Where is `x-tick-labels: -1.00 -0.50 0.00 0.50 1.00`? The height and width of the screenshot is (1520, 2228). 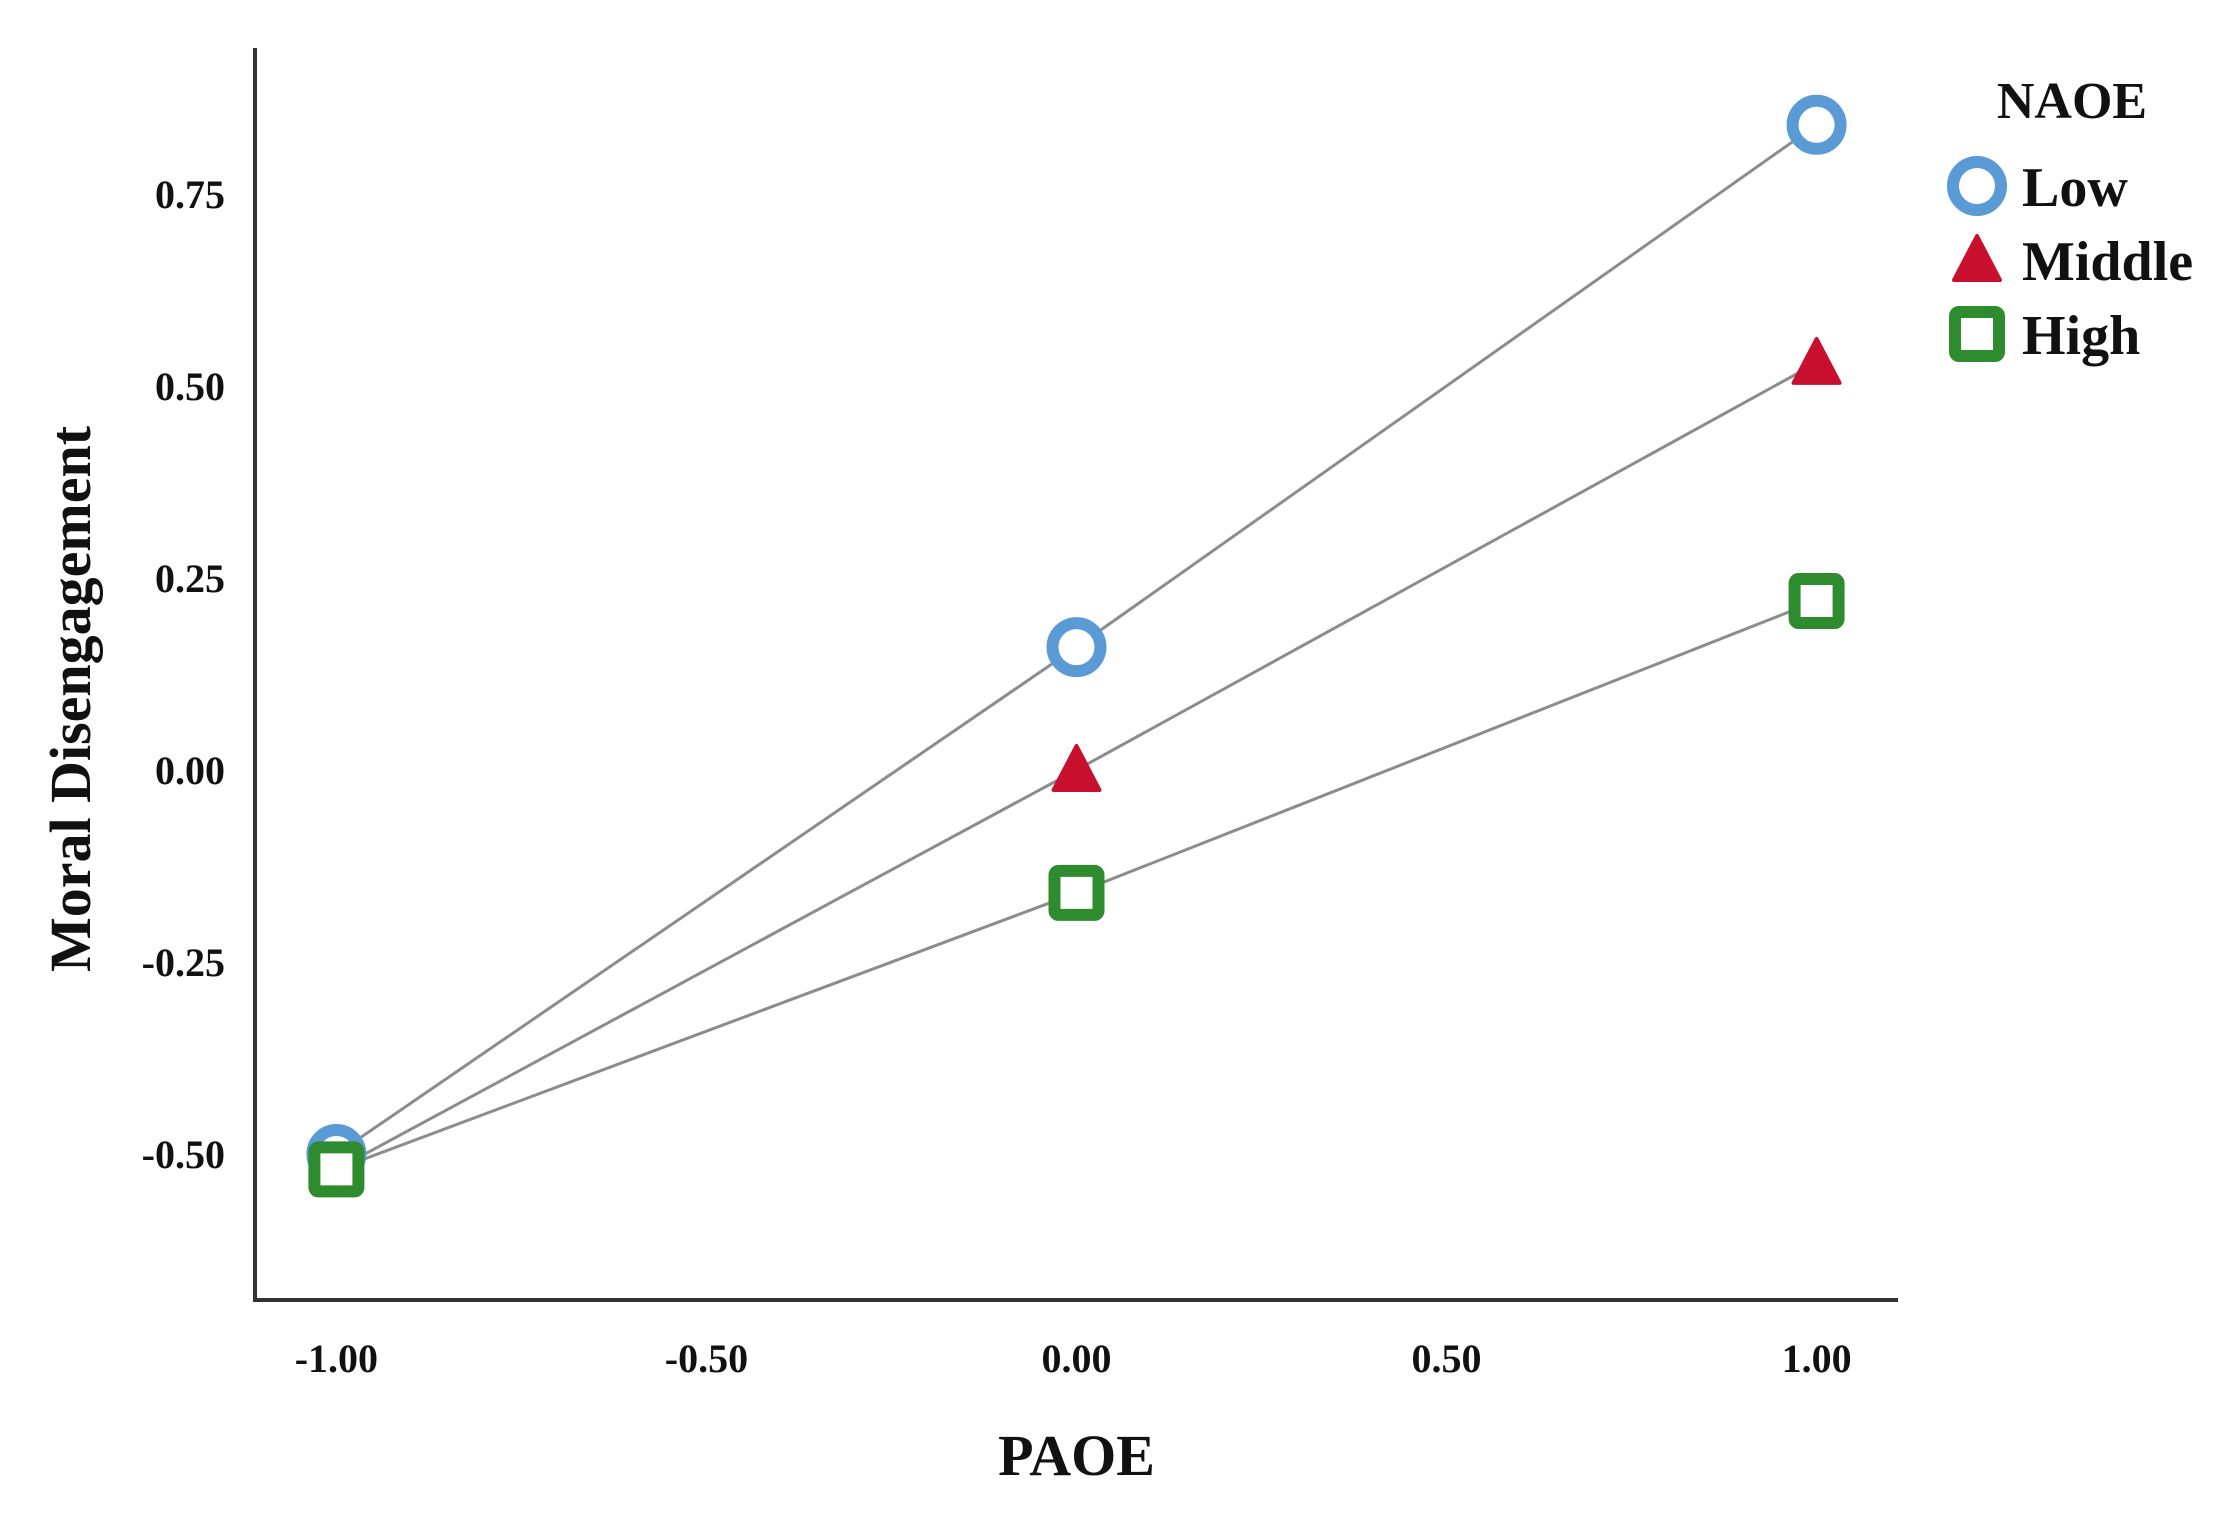
x-tick-labels: -1.00 -0.50 0.00 0.50 1.00 is located at coordinates (1073, 1358).